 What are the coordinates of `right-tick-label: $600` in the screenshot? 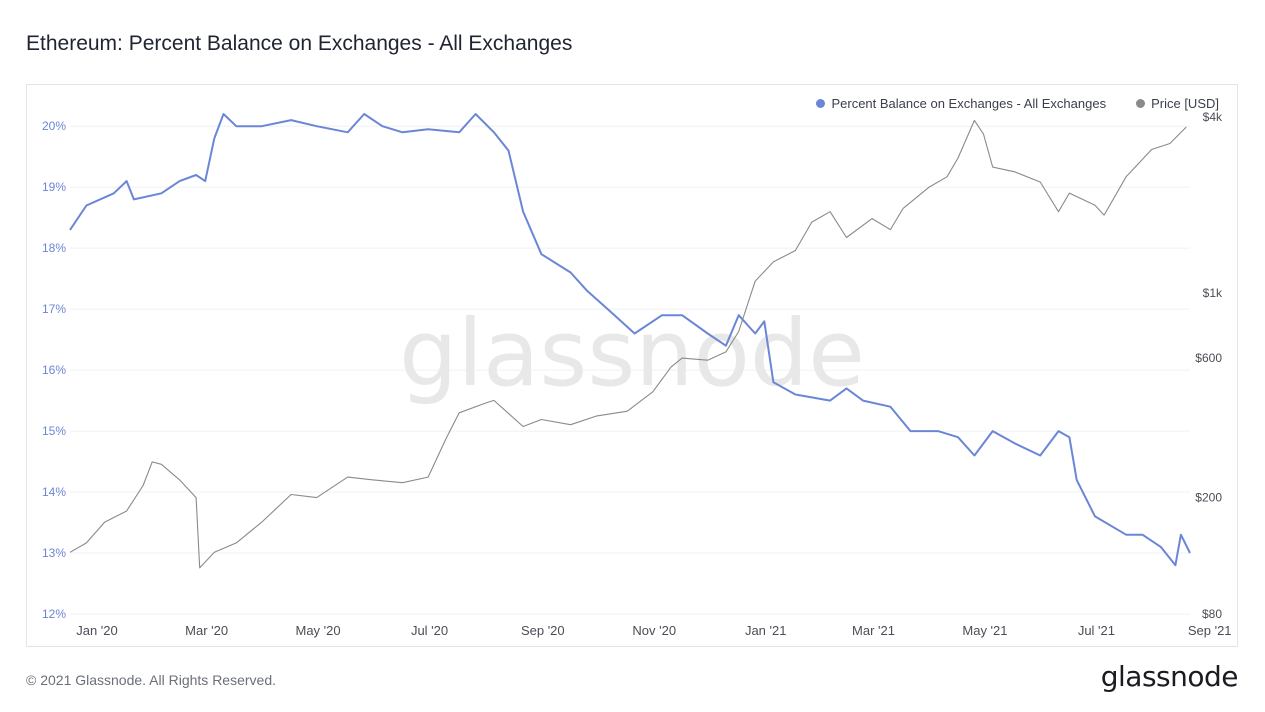 It's located at (1208, 358).